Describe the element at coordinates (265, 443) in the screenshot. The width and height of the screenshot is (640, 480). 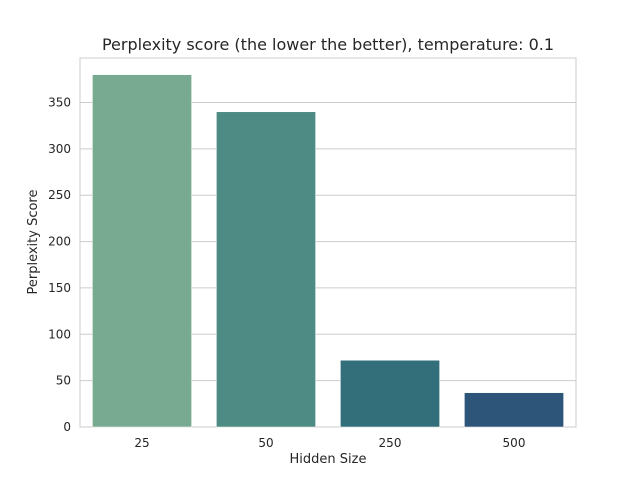
I see `x-tick-label: 50` at that location.